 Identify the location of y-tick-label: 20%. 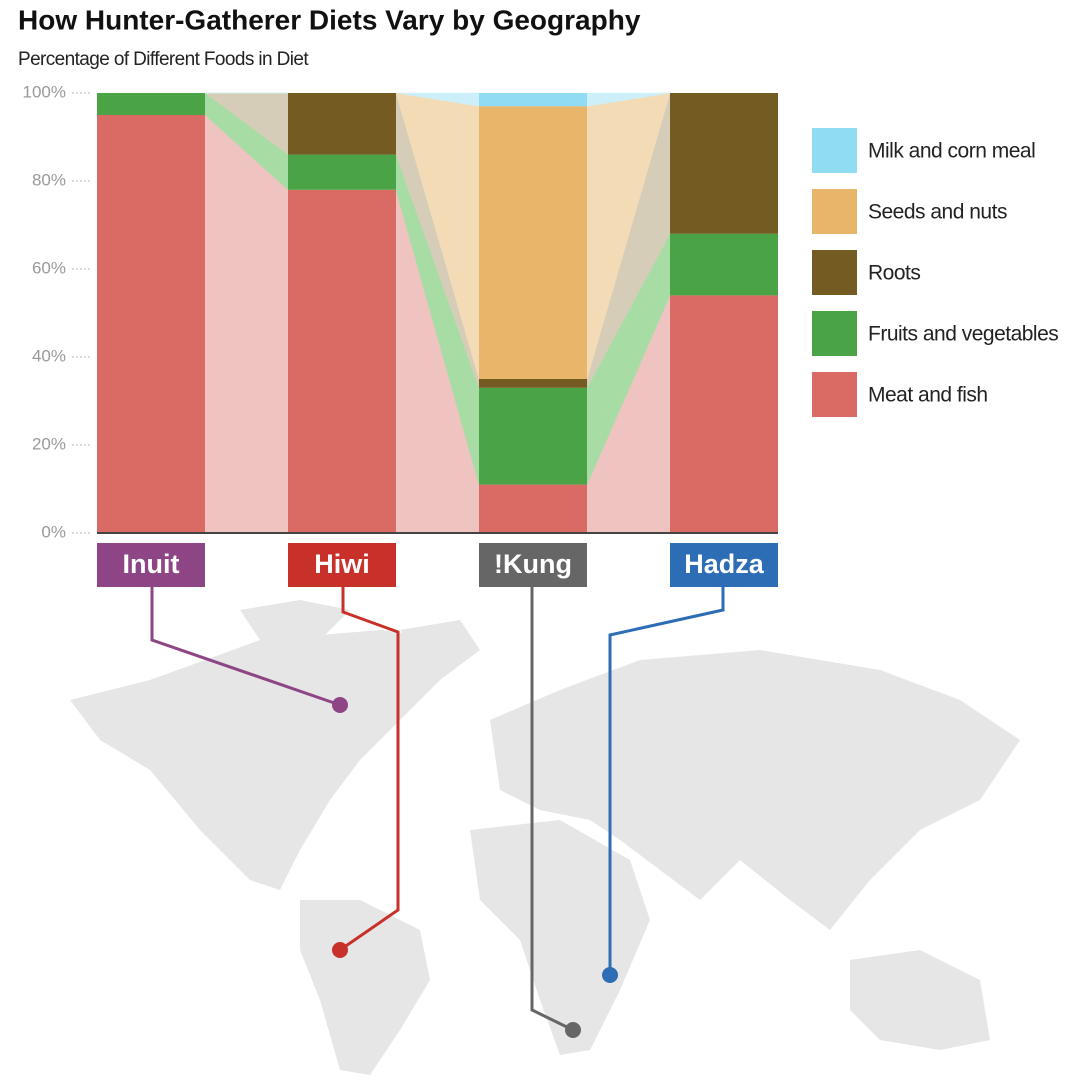
(49, 443).